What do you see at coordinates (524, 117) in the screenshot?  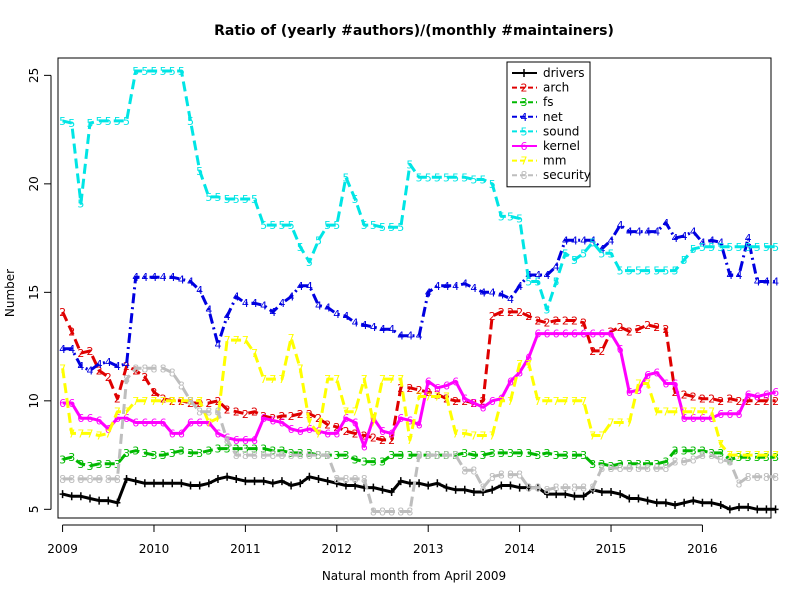 I see `legend-marker: 4` at bounding box center [524, 117].